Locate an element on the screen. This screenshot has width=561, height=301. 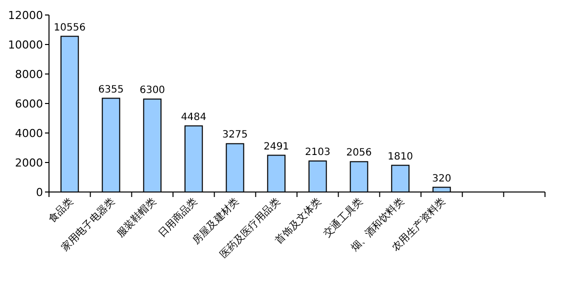
y-tick-label: 12000 is located at coordinates (25, 15).